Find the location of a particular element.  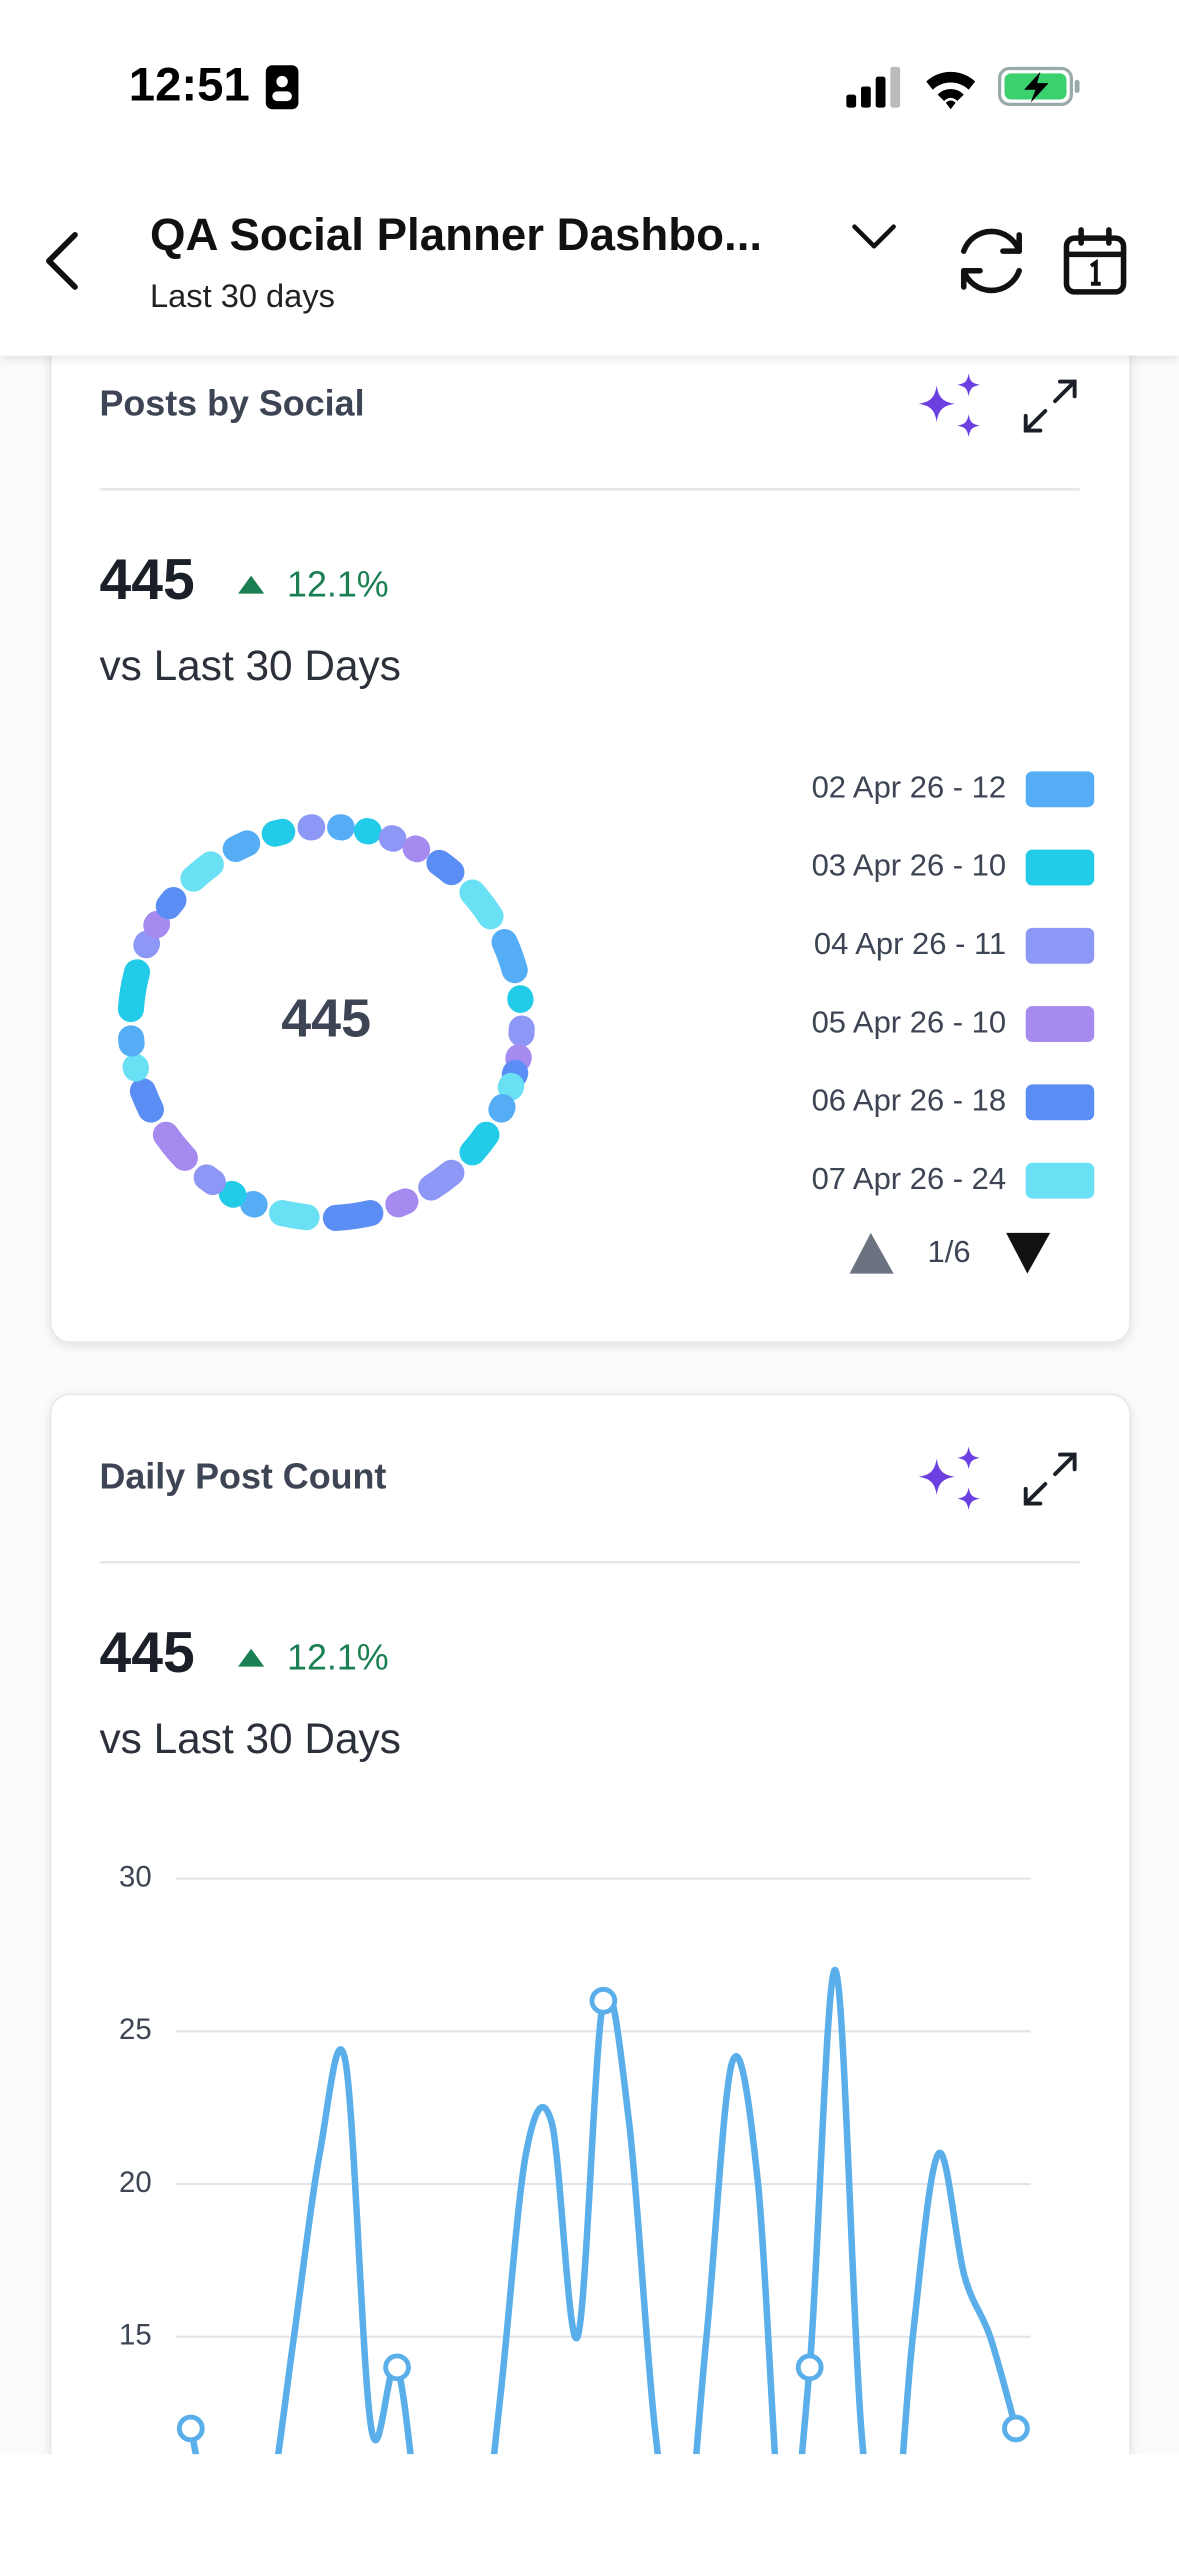

top-bar is located at coordinates (589, 178).